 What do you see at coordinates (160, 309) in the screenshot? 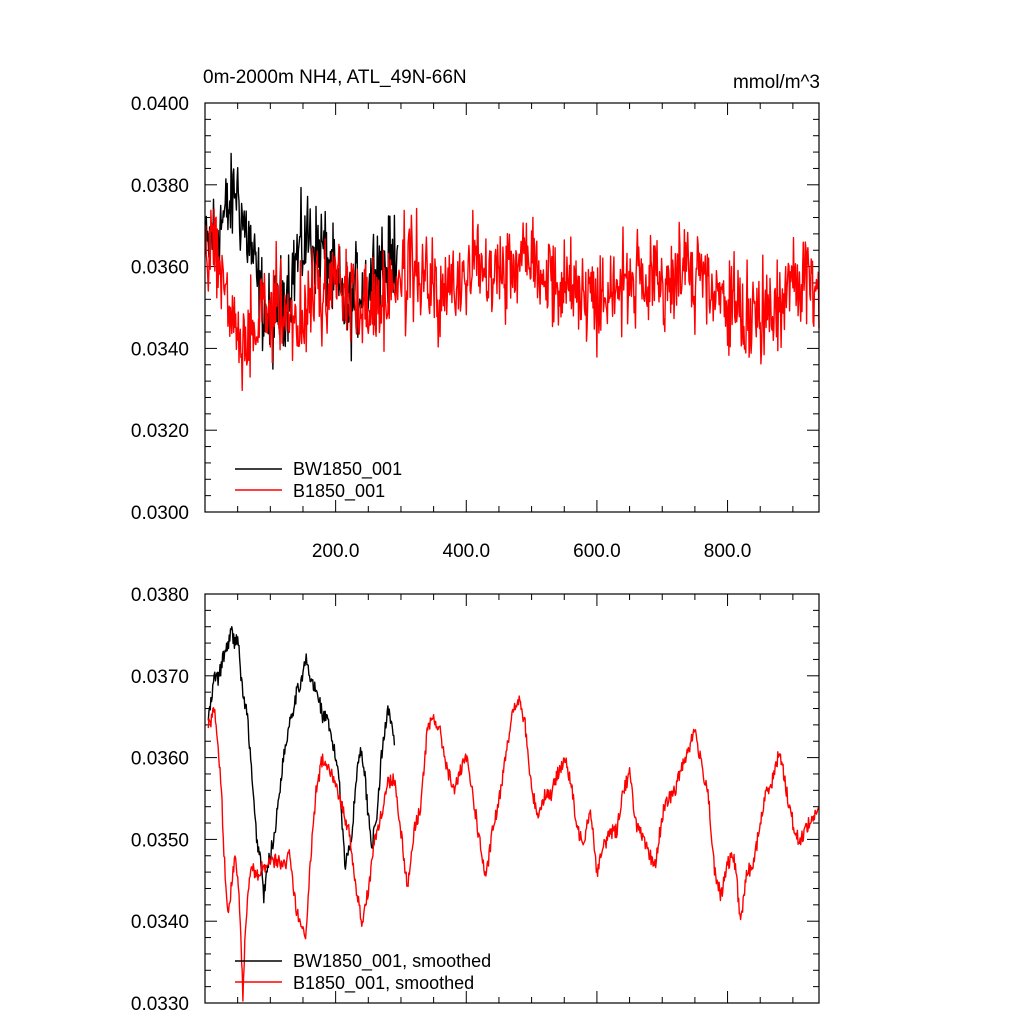
I see `top-panel-y-tick-labels: 0.0300 0.0320 0.0340 0.0360 0.0380 0.0400` at bounding box center [160, 309].